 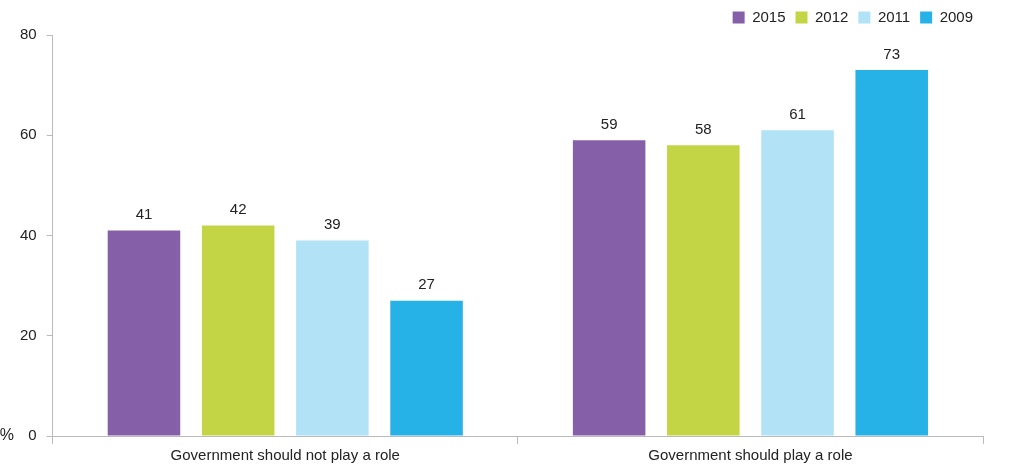 I want to click on data-label: 73, so click(x=892, y=53).